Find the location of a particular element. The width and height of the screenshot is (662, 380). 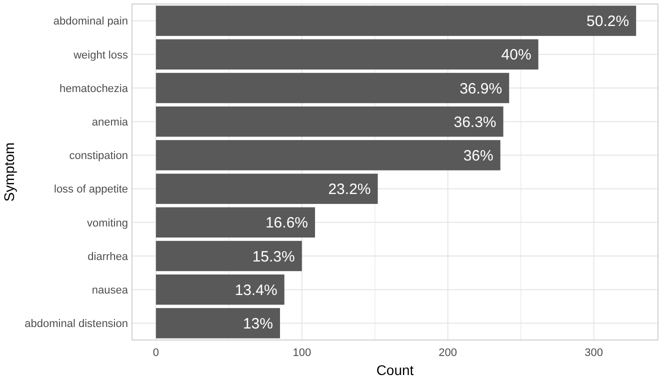

annotation: 23.2% is located at coordinates (349, 189).